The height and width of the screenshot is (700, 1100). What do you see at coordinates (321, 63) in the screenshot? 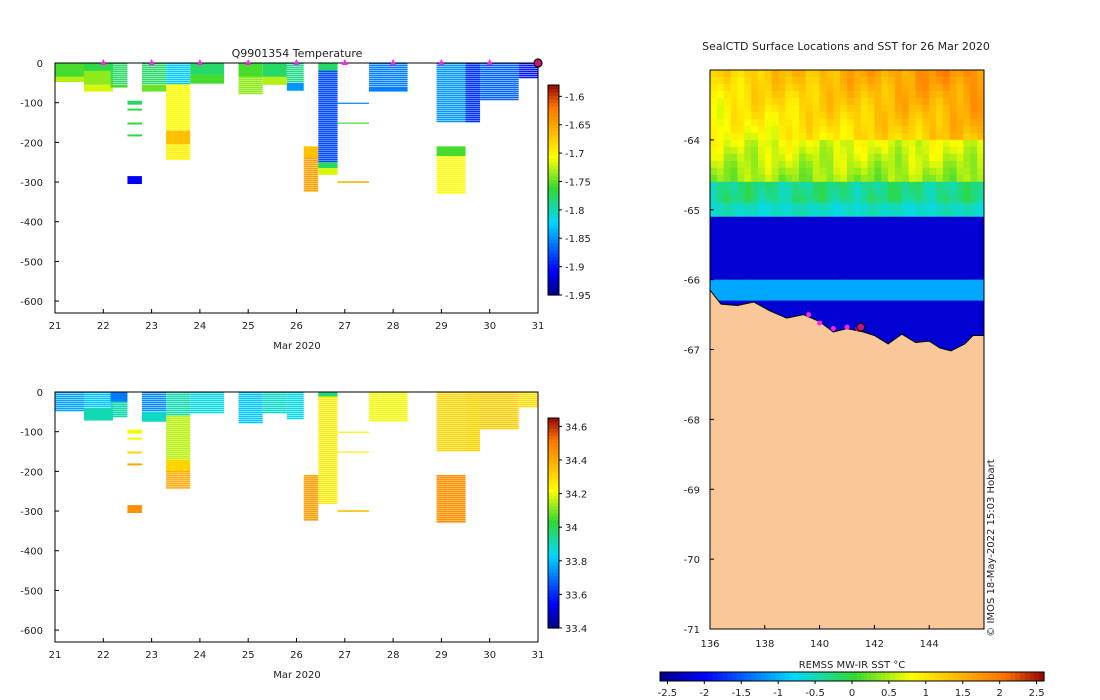
I see `surface-markers` at bounding box center [321, 63].